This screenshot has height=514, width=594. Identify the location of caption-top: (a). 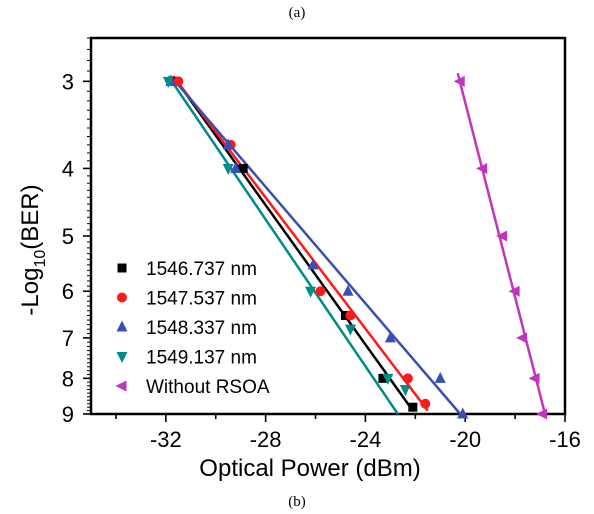
(297, 13).